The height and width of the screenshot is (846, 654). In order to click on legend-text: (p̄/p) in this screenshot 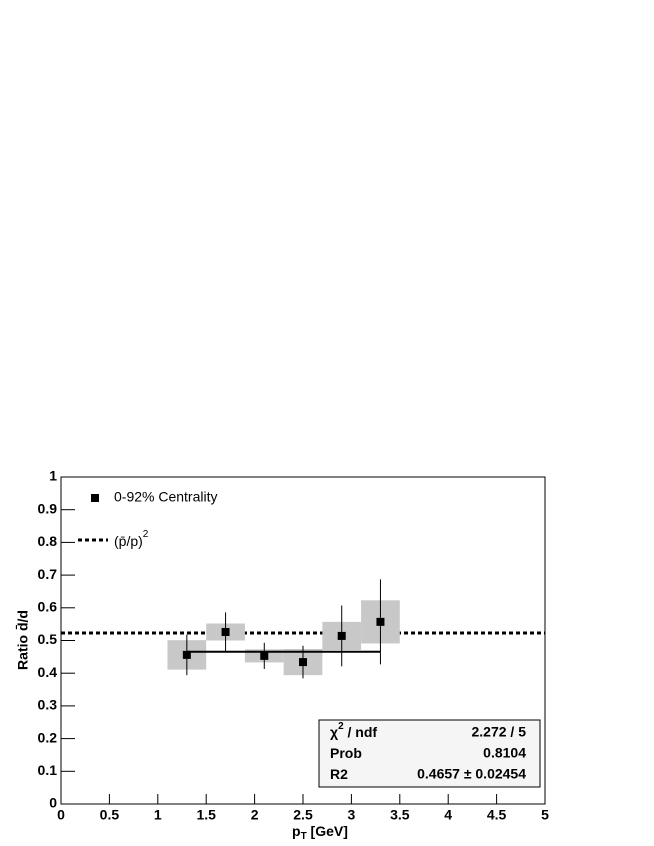, I will do `click(128, 541)`.